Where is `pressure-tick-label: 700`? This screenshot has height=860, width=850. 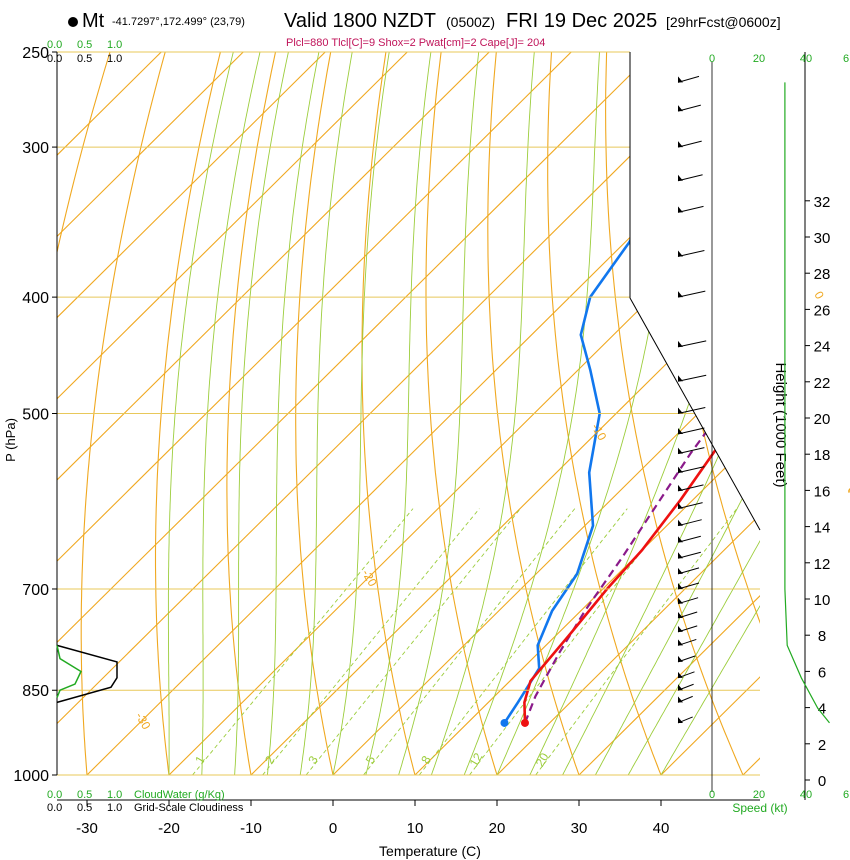 pressure-tick-label: 700 is located at coordinates (35, 590).